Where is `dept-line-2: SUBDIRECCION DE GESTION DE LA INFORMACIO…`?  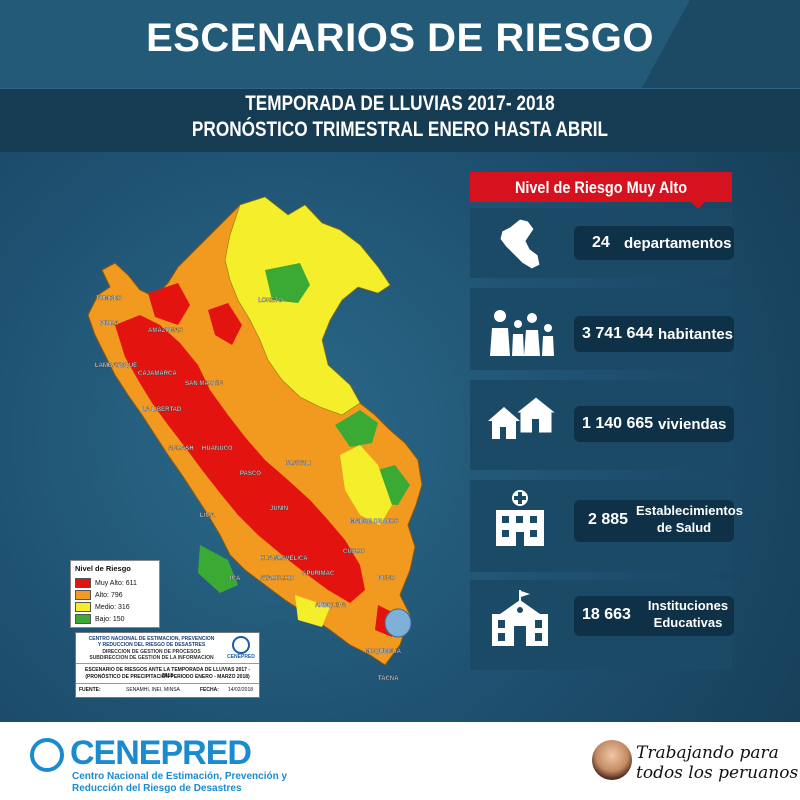 dept-line-2: SUBDIRECCION DE GESTION DE LA INFORMACIO… is located at coordinates (151, 658).